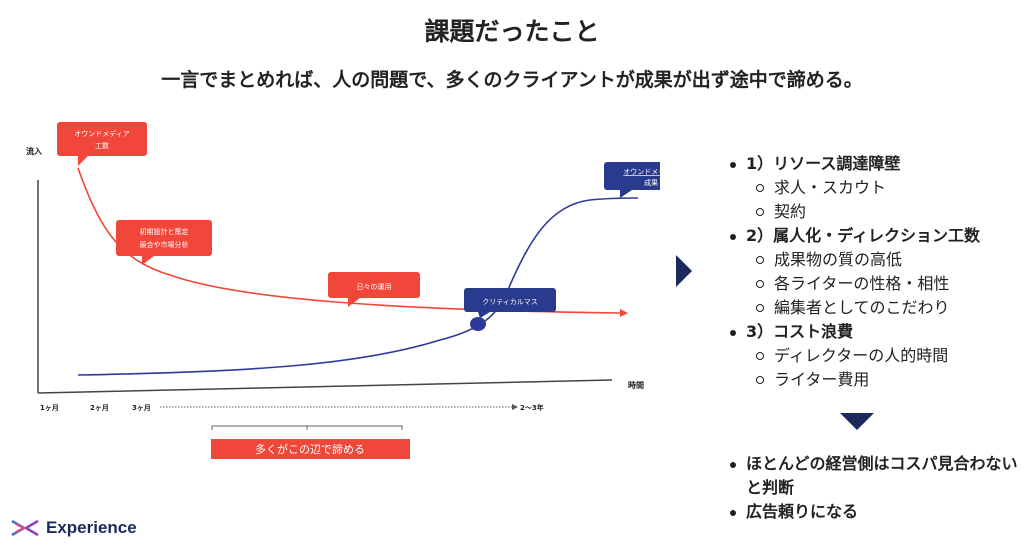 The width and height of the screenshot is (1024, 553). Describe the element at coordinates (889, 212) in the screenshot. I see `issue-sub-item: 契約` at that location.